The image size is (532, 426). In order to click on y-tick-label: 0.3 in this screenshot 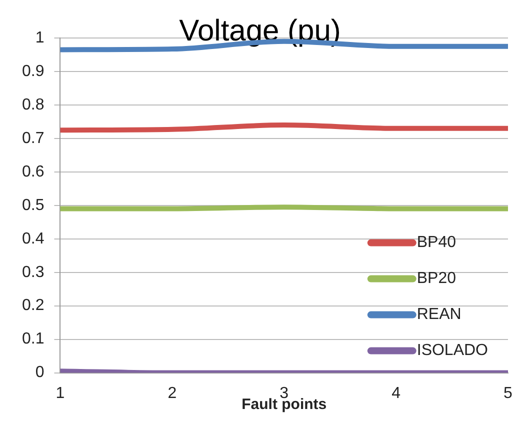, I will do `click(33, 272)`.